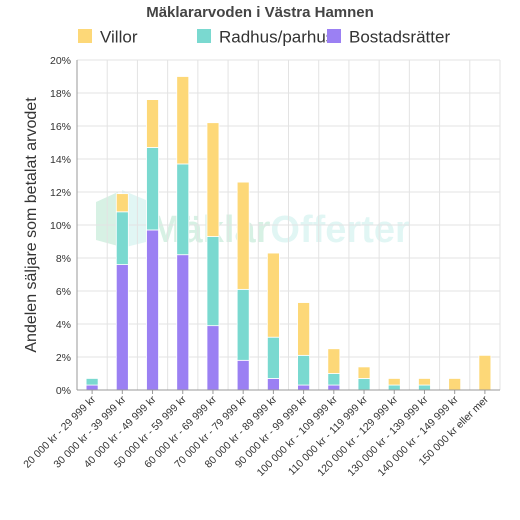 This screenshot has height=520, width=520. What do you see at coordinates (119, 37) in the screenshot?
I see `legend-label: Villor` at bounding box center [119, 37].